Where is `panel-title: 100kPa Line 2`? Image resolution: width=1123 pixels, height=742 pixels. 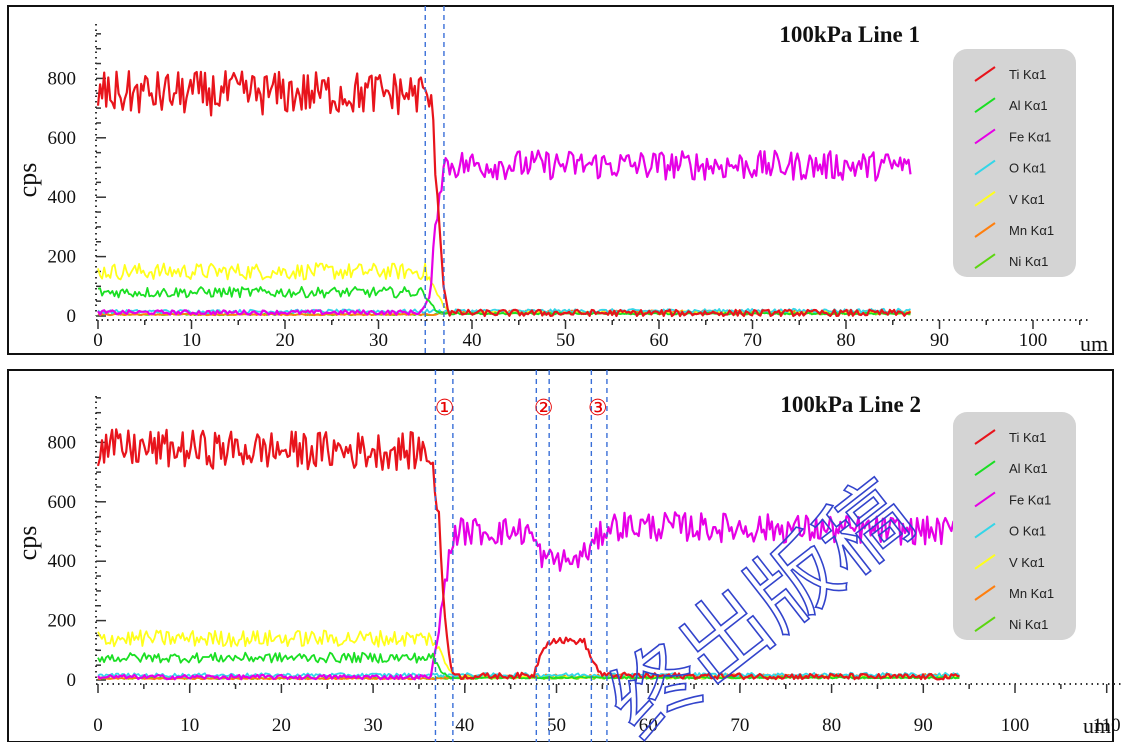 panel-title: 100kPa Line 2 is located at coordinates (850, 404).